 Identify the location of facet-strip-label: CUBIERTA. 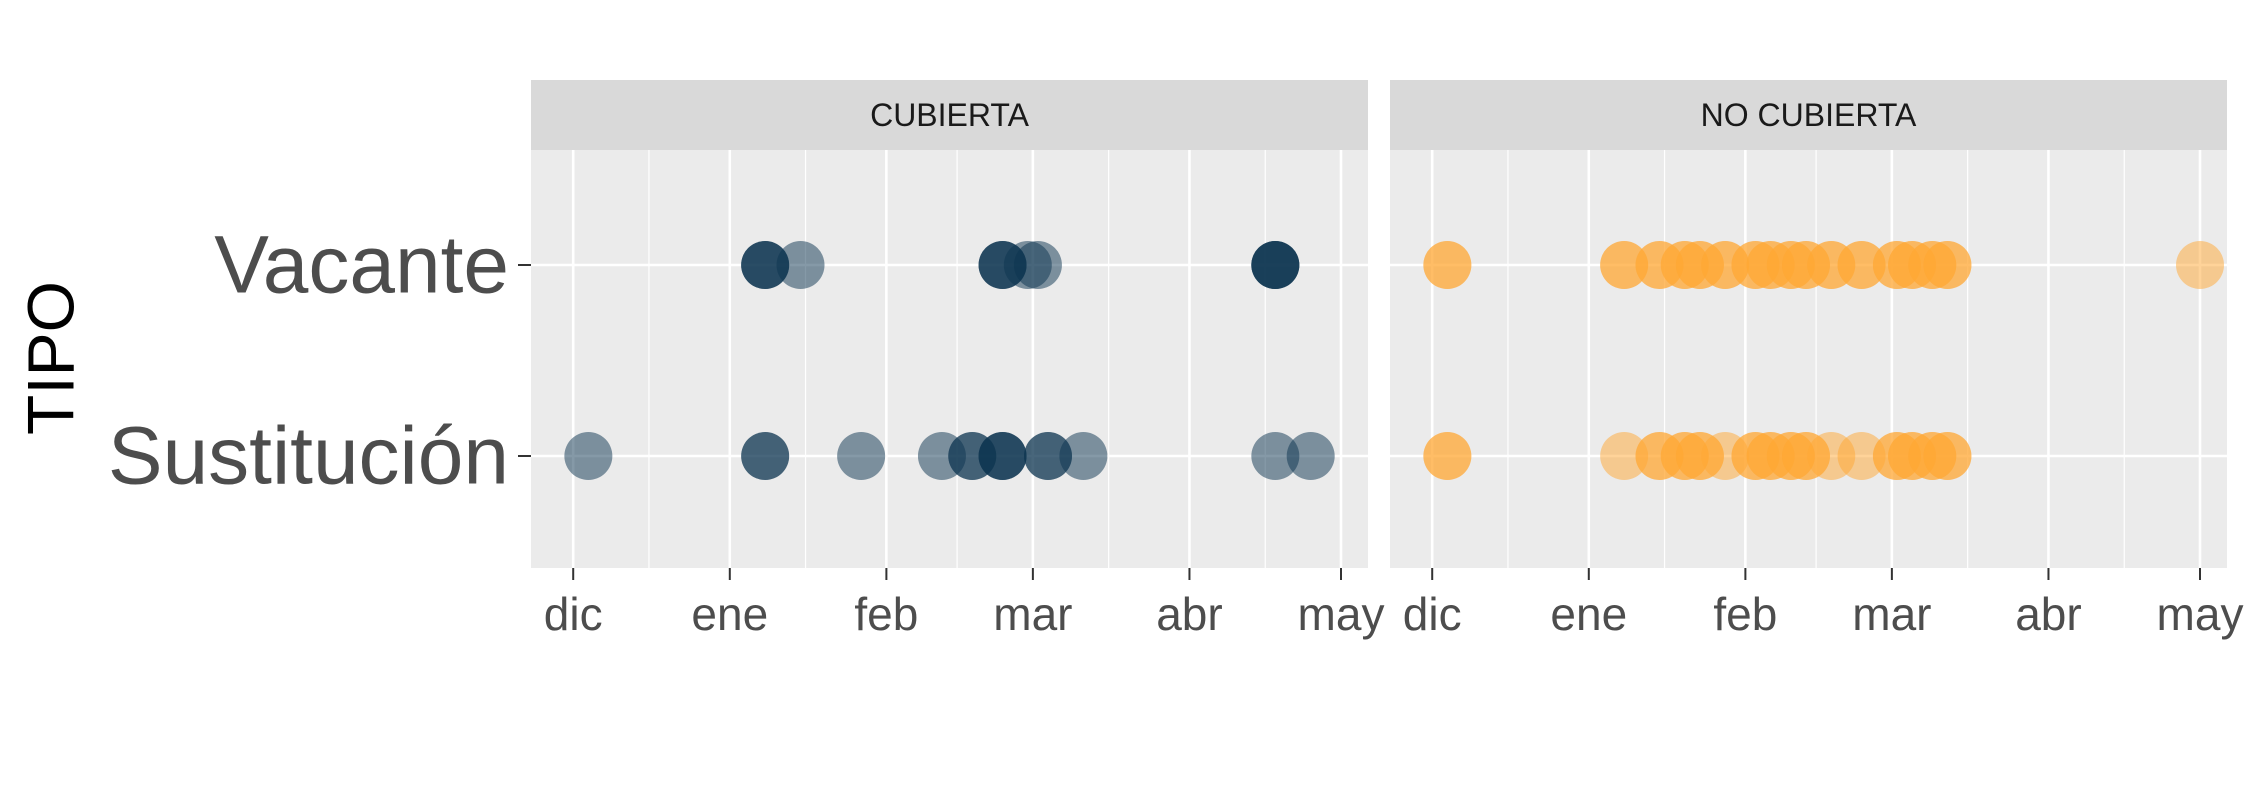
(950, 115).